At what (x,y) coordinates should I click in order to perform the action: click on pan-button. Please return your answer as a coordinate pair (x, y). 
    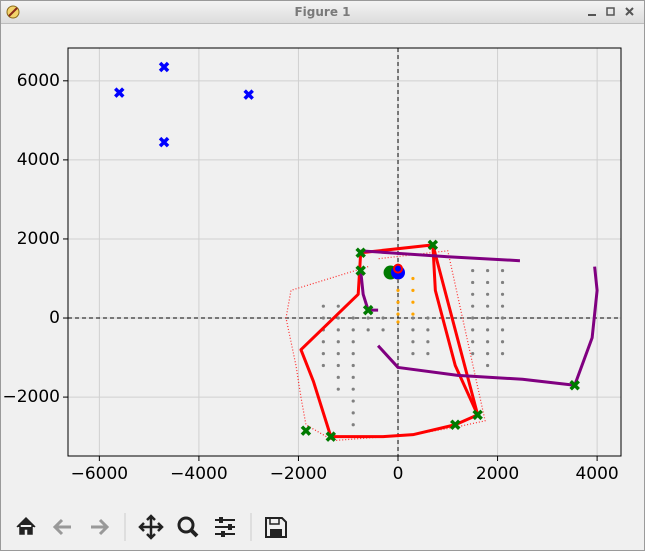
    Looking at the image, I should click on (151, 527).